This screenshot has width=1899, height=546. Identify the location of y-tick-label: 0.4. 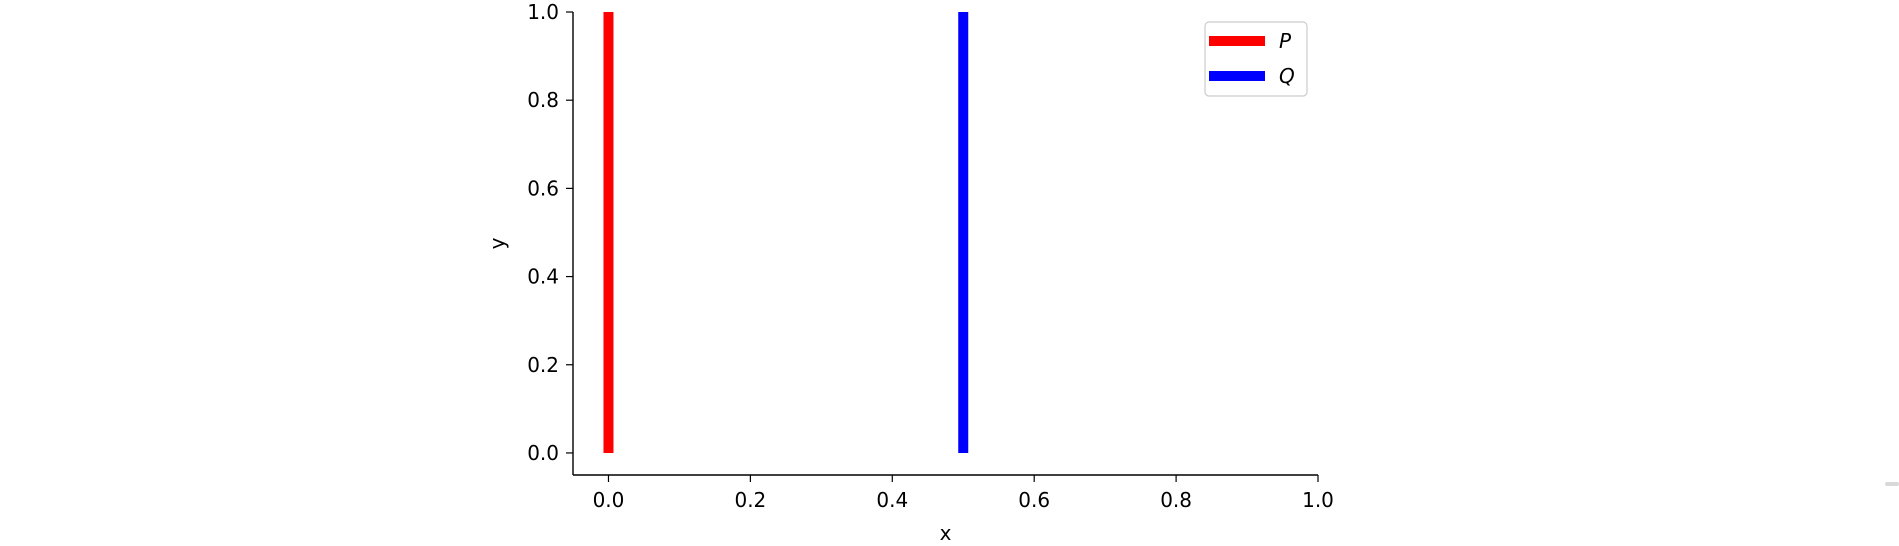
(543, 277).